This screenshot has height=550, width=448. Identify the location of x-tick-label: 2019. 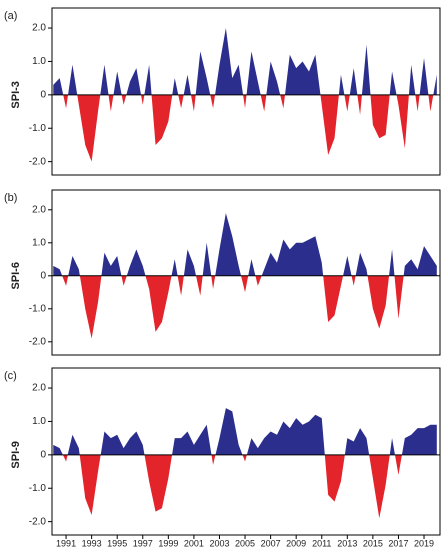
(424, 543).